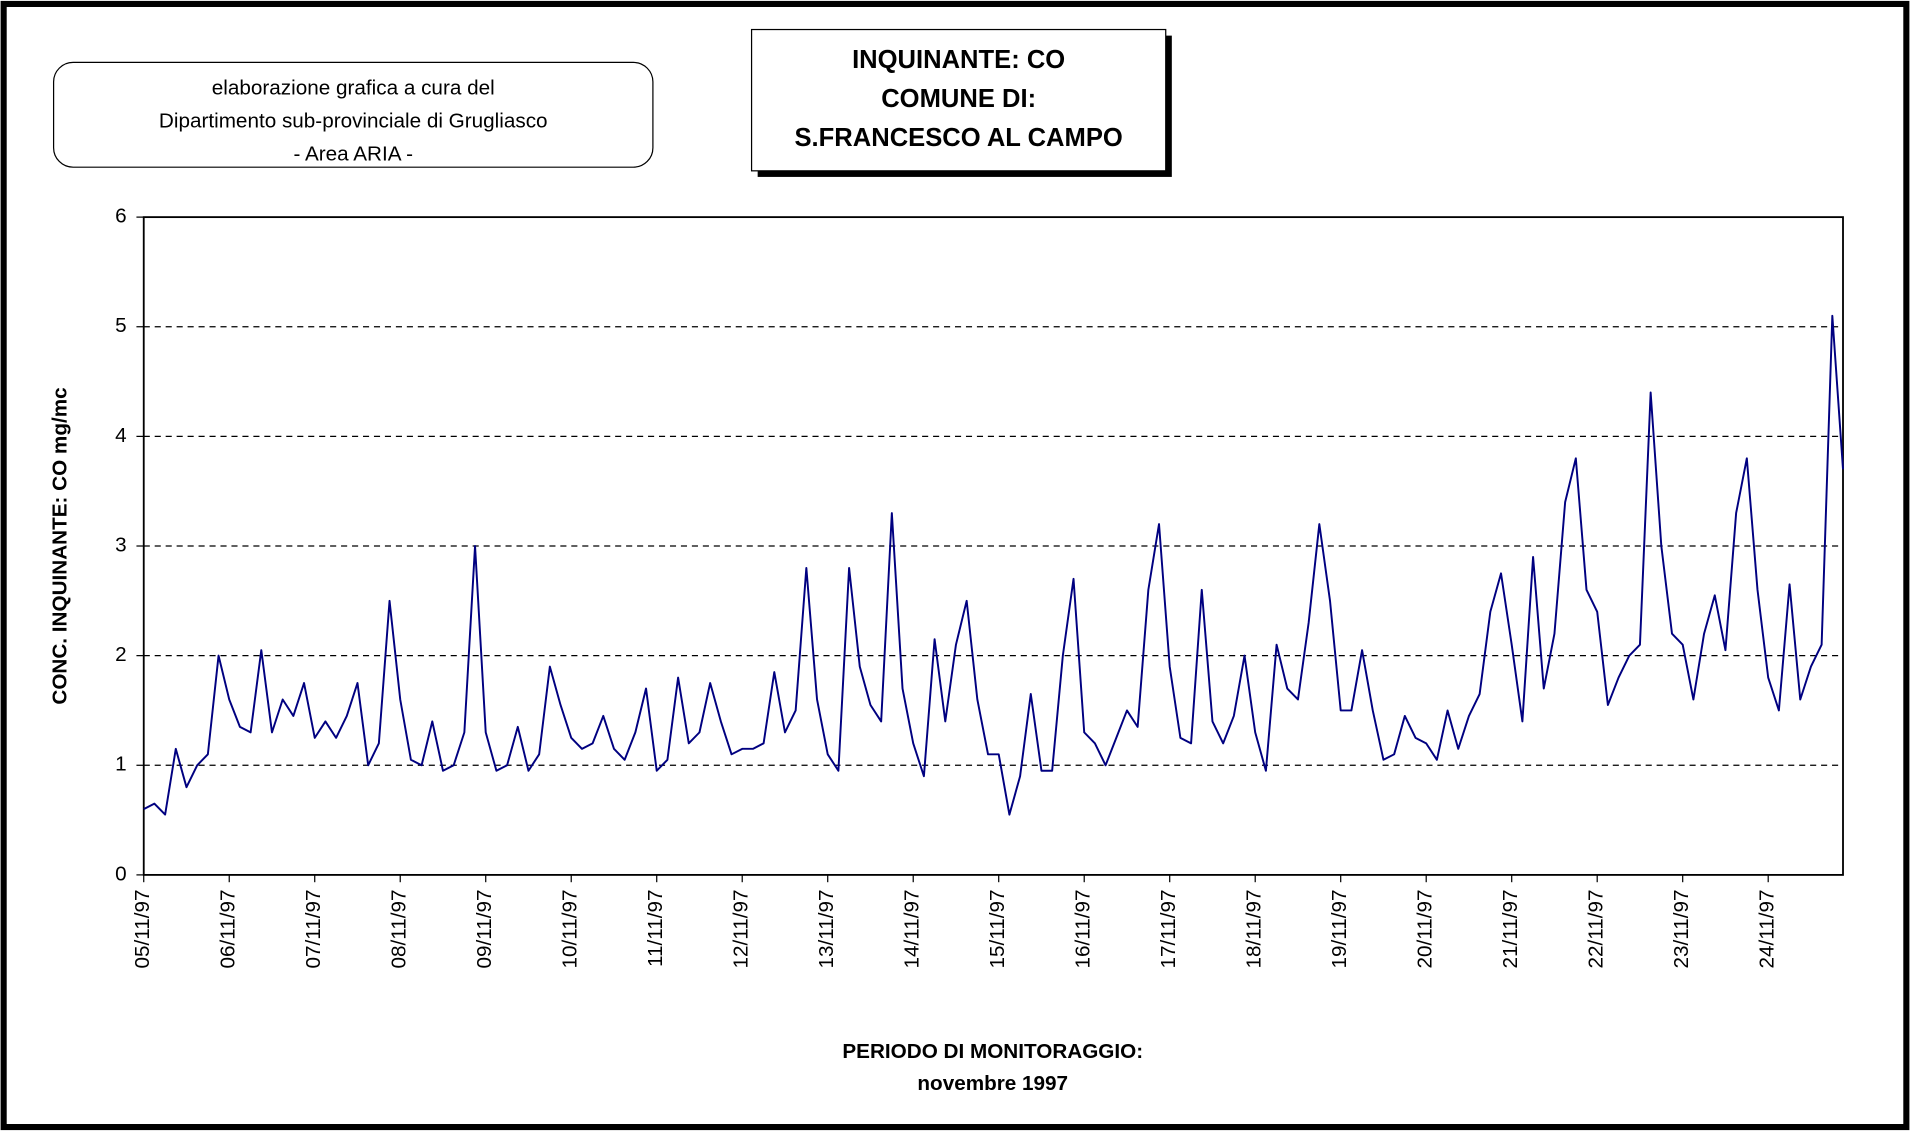 Image resolution: width=1910 pixels, height=1131 pixels. What do you see at coordinates (912, 929) in the screenshot?
I see `x-tick-label: 14/11/97` at bounding box center [912, 929].